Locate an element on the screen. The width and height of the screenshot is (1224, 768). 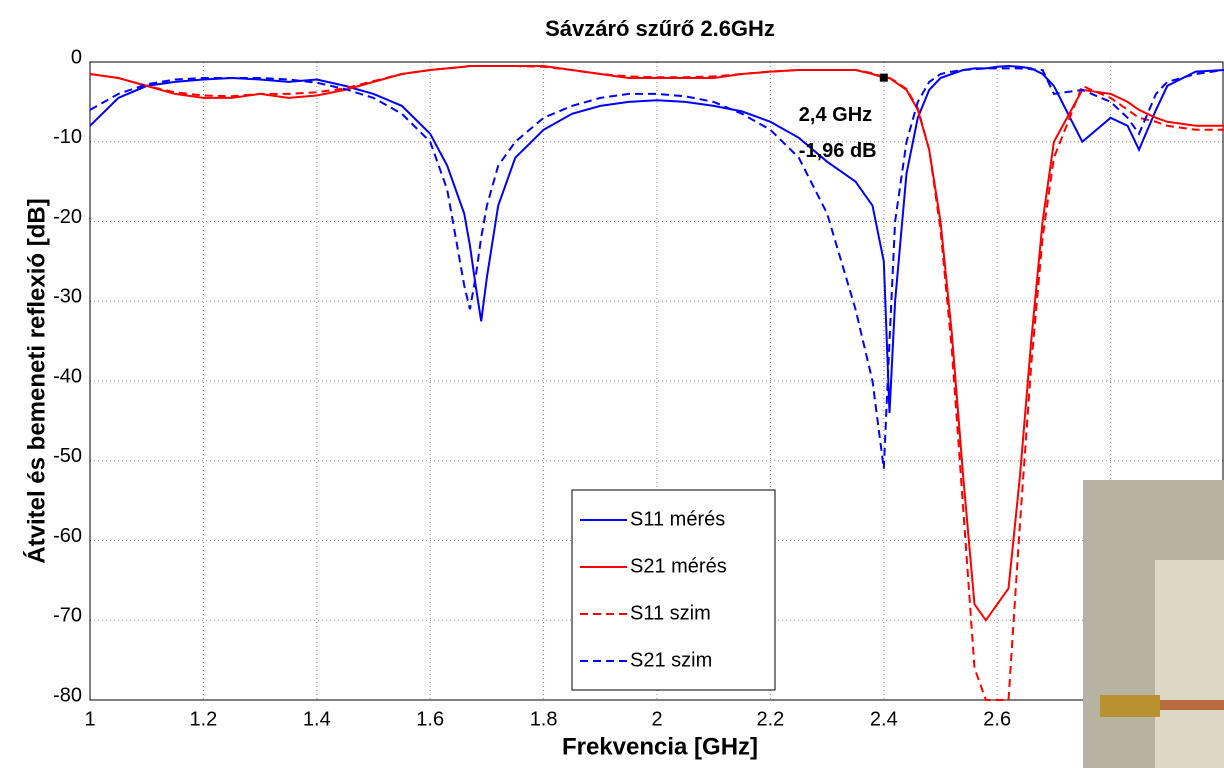
y-tick-label: -30 is located at coordinates (67, 297).